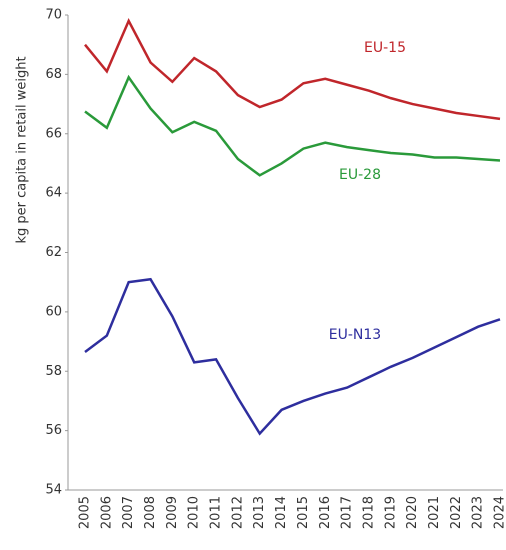 This screenshot has height=550, width=506. I want to click on x-tick-label: 2014, so click(281, 512).